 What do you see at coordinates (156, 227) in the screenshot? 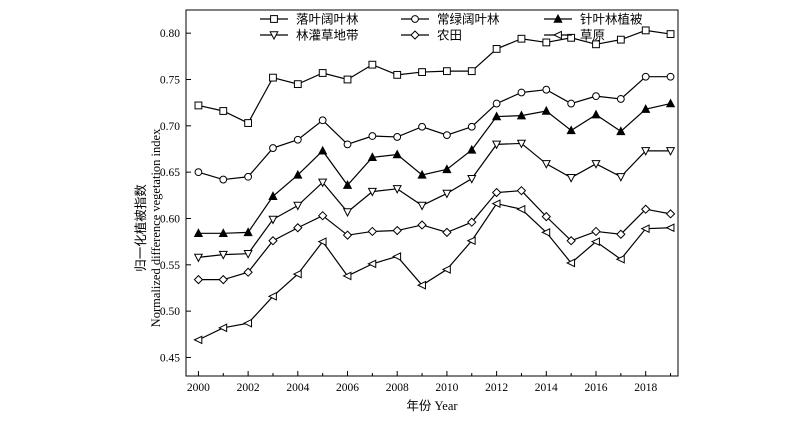
I see `y-axis-title-line-2: Normalized difference vegetation index` at bounding box center [156, 227].